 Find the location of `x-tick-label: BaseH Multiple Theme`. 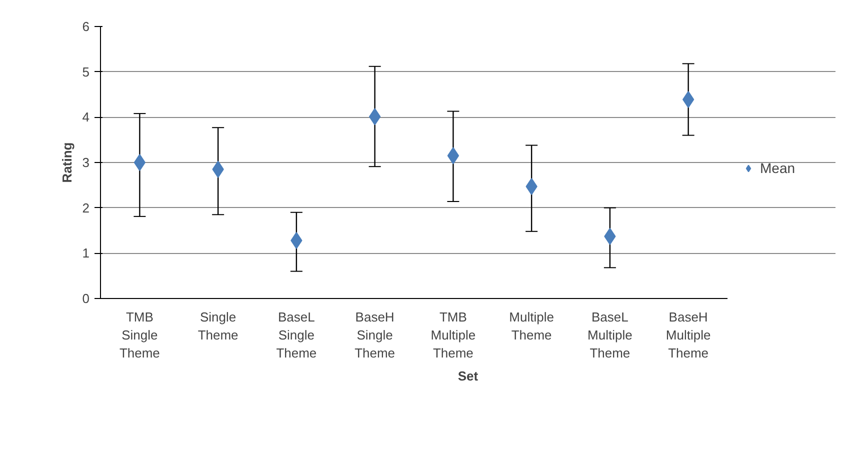

x-tick-label: BaseH Multiple Theme is located at coordinates (688, 335).